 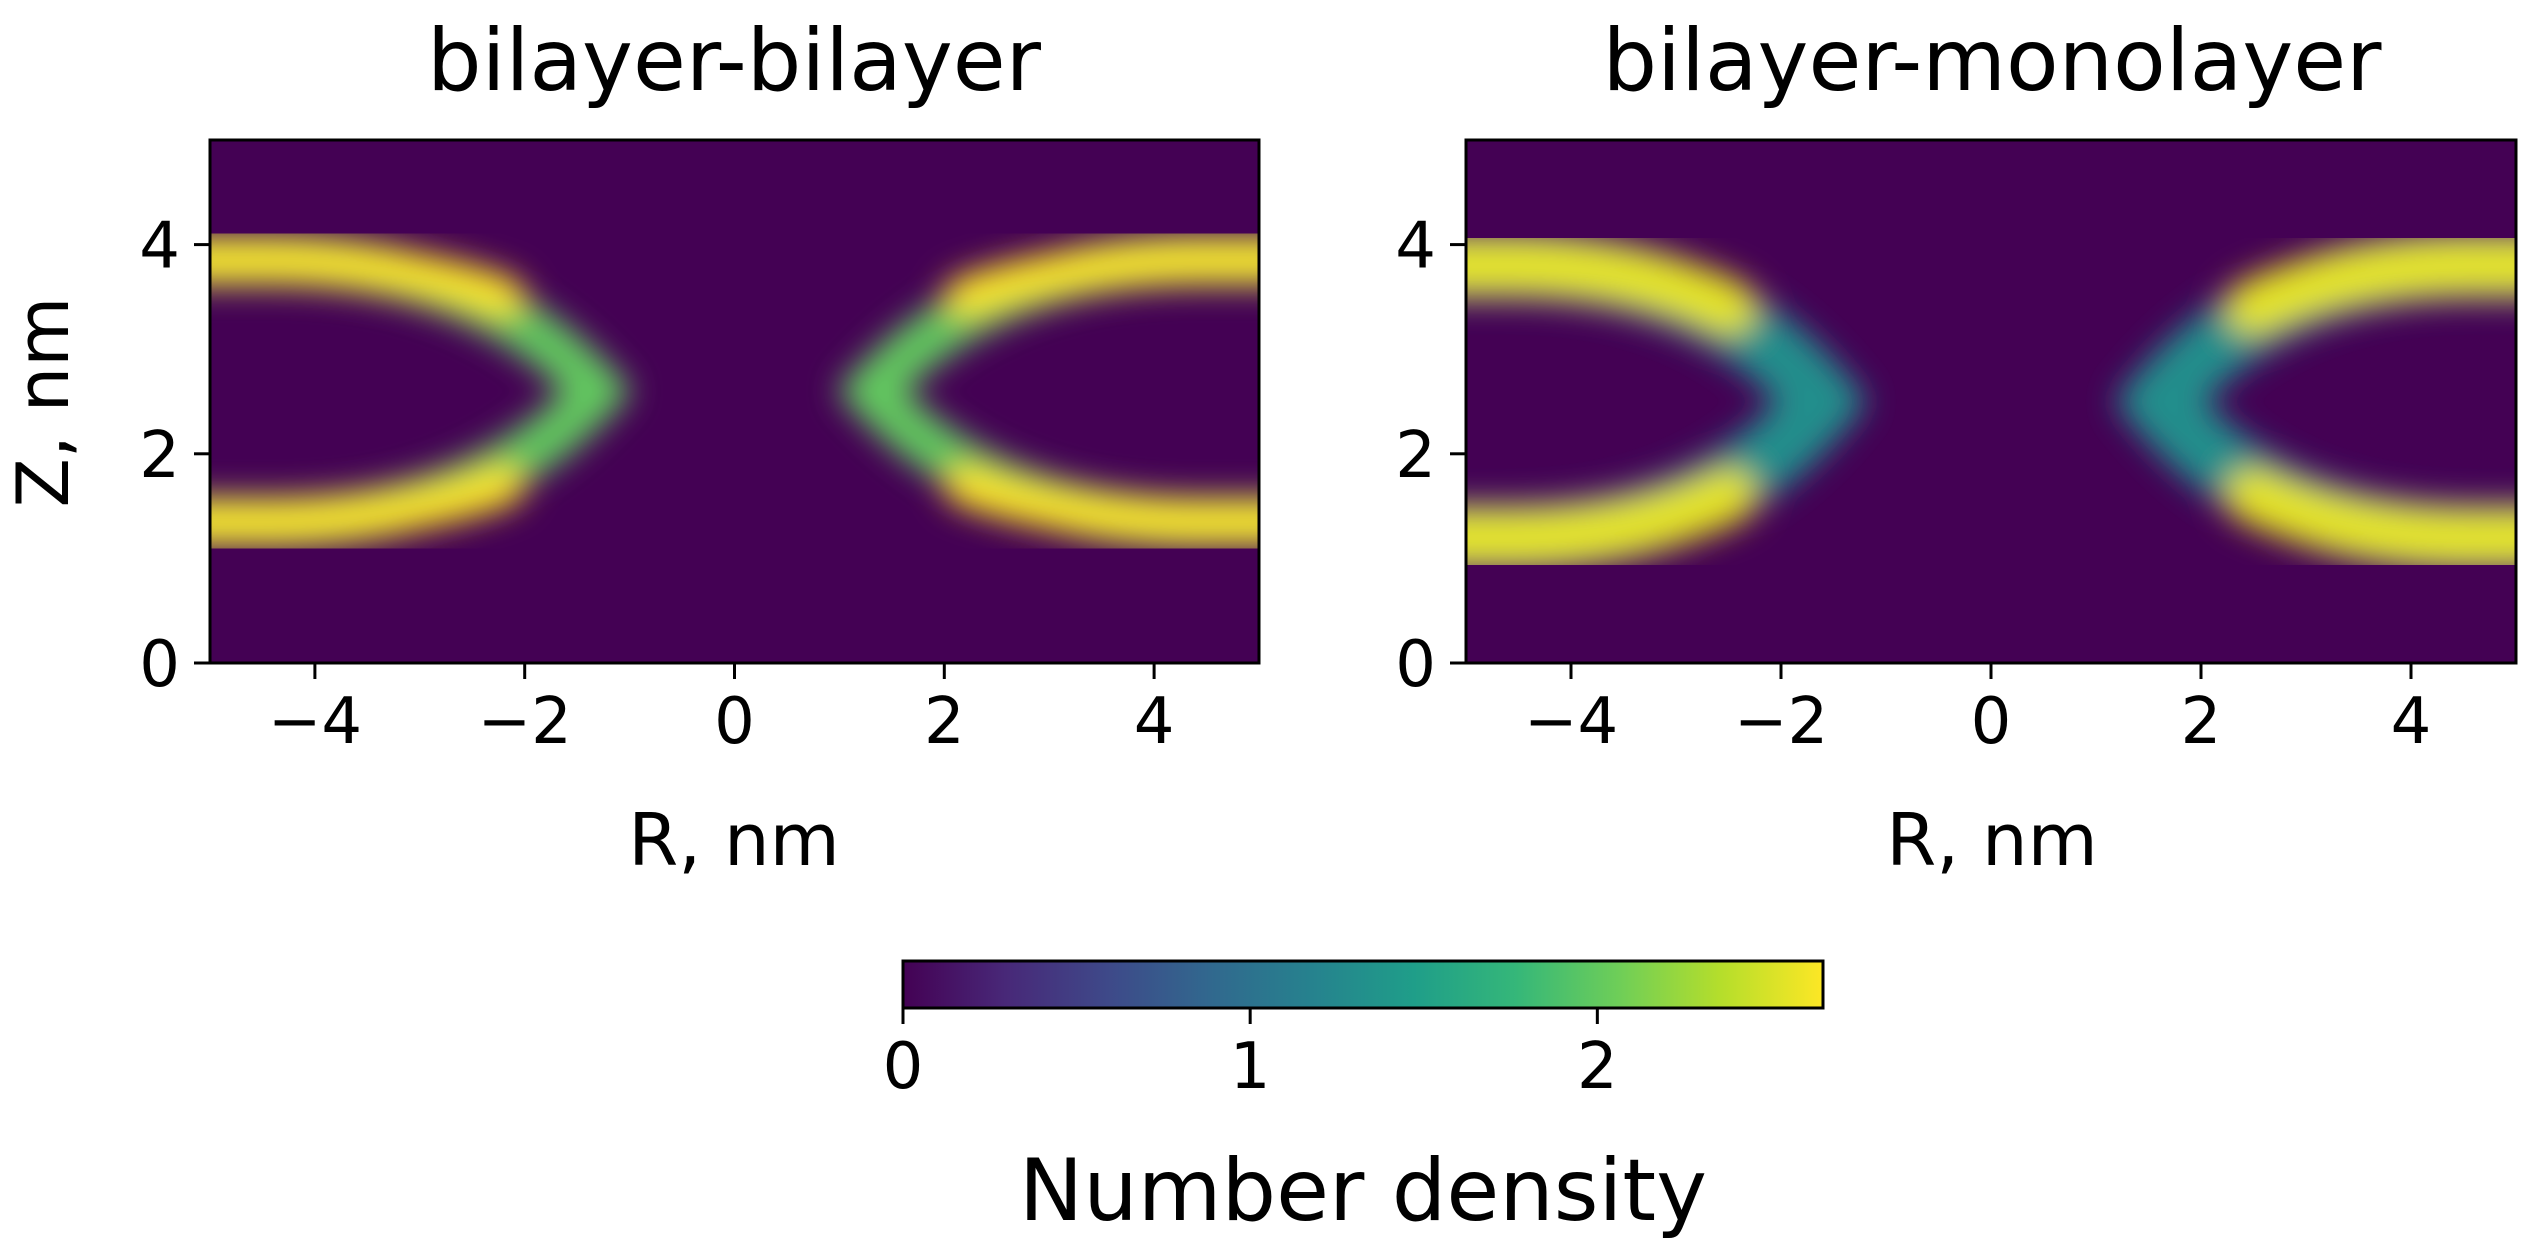 I want to click on x-axis-ticks-right: −4 −2 0 2 4, so click(x=1978, y=711).